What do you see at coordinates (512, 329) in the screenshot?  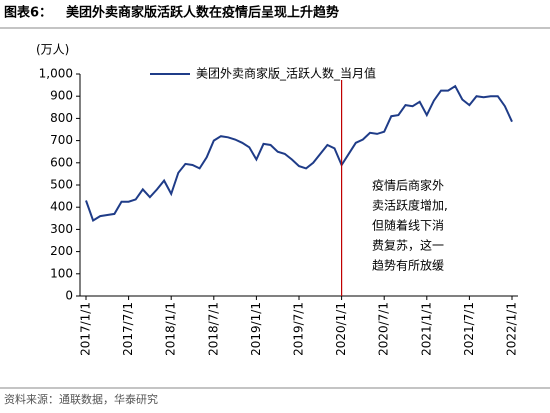 I see `x-tick-label: 2022/1/1` at bounding box center [512, 329].